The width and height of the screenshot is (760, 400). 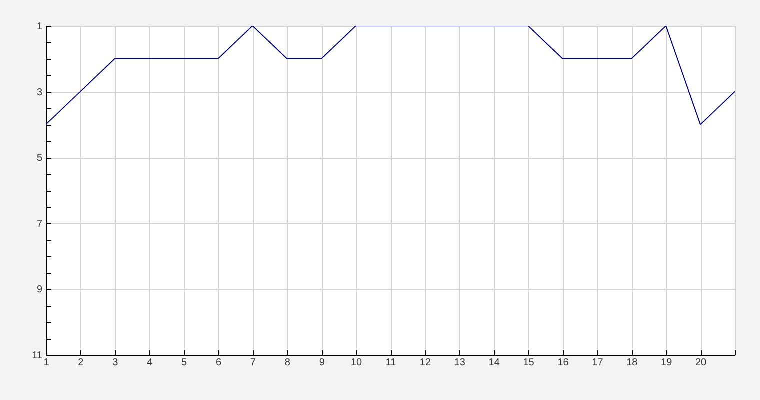 I want to click on x-tick-label: 13, so click(x=460, y=363).